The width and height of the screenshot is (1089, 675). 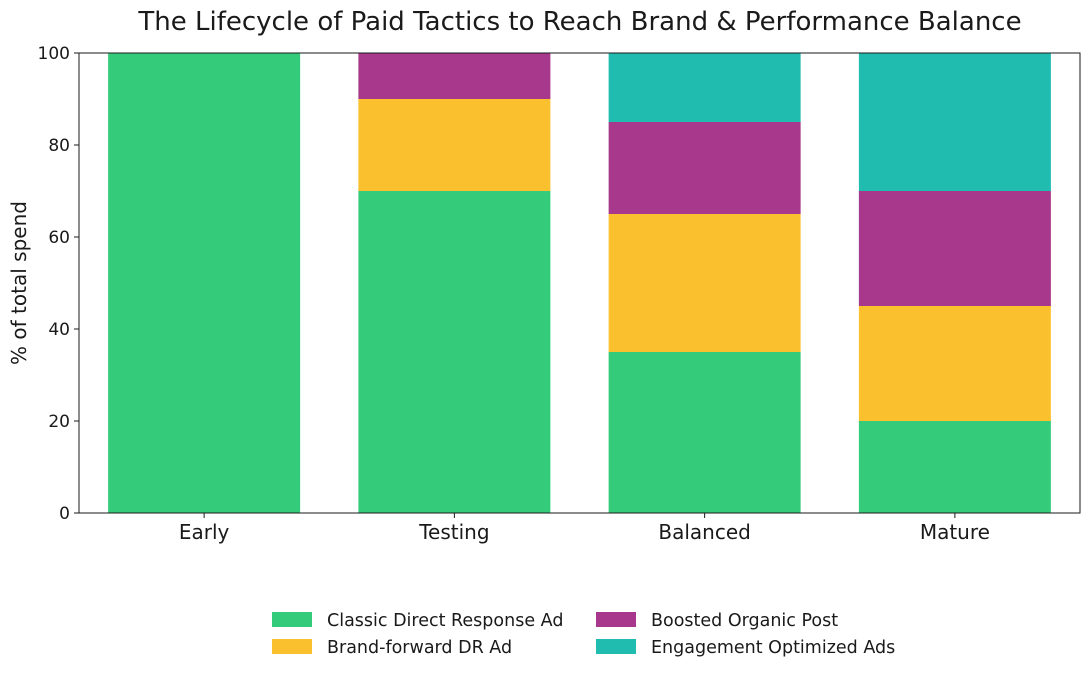 What do you see at coordinates (773, 648) in the screenshot?
I see `legend-label-4: Engagement Optimized Ads` at bounding box center [773, 648].